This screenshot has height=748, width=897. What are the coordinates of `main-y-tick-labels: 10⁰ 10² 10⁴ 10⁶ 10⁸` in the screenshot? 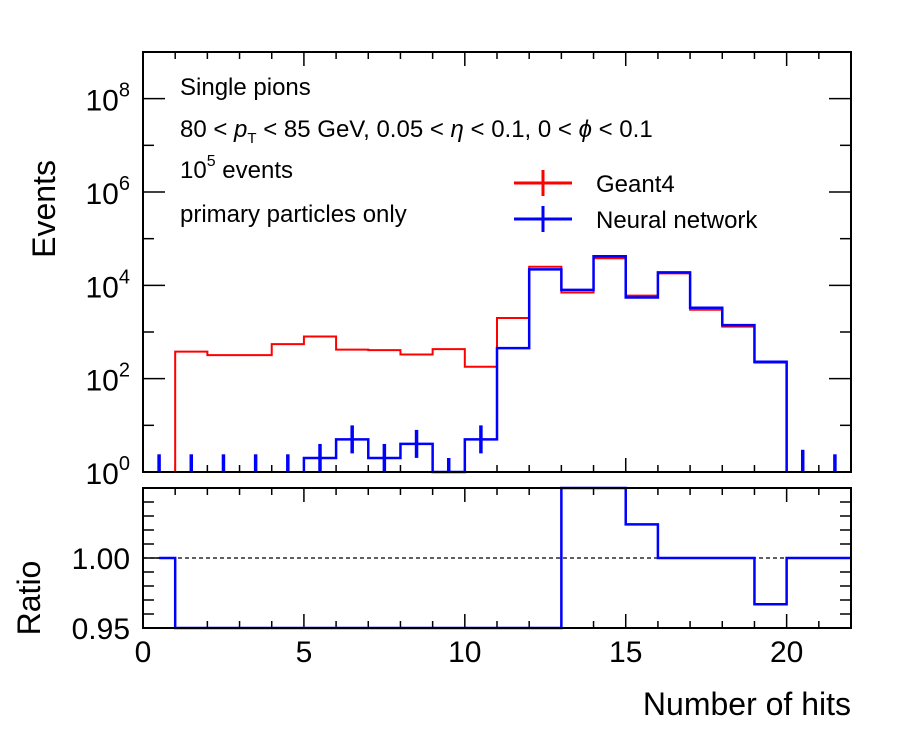 It's located at (108, 285).